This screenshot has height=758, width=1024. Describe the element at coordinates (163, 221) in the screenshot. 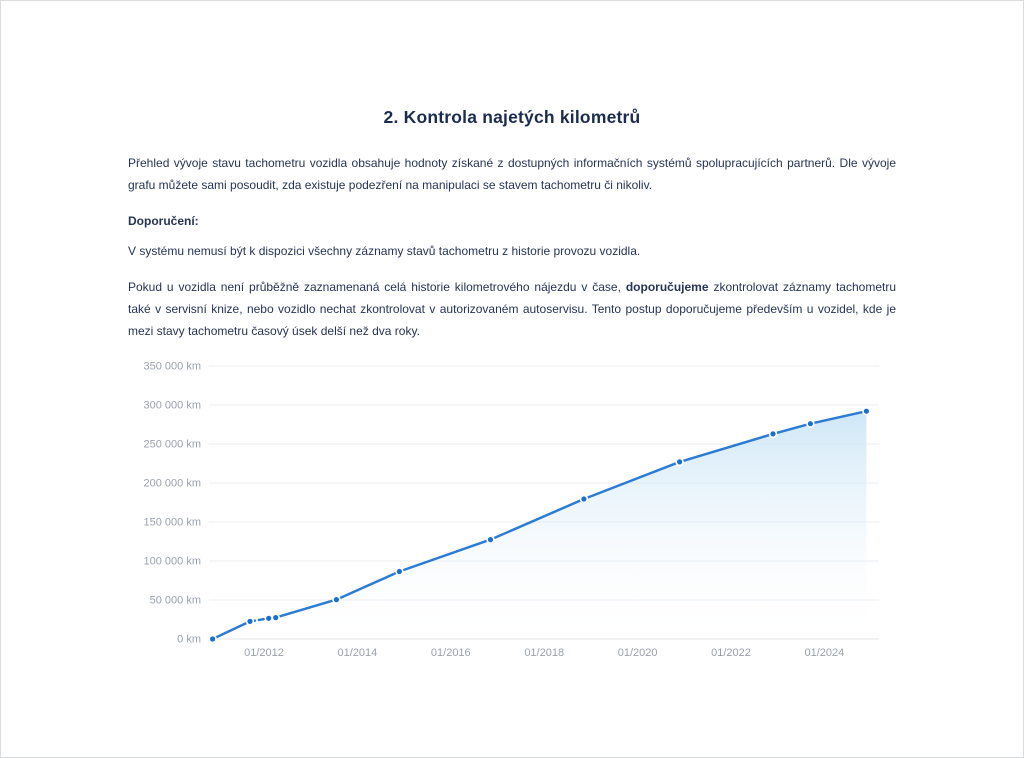

I see `recommendation-heading: Doporučení:` at that location.